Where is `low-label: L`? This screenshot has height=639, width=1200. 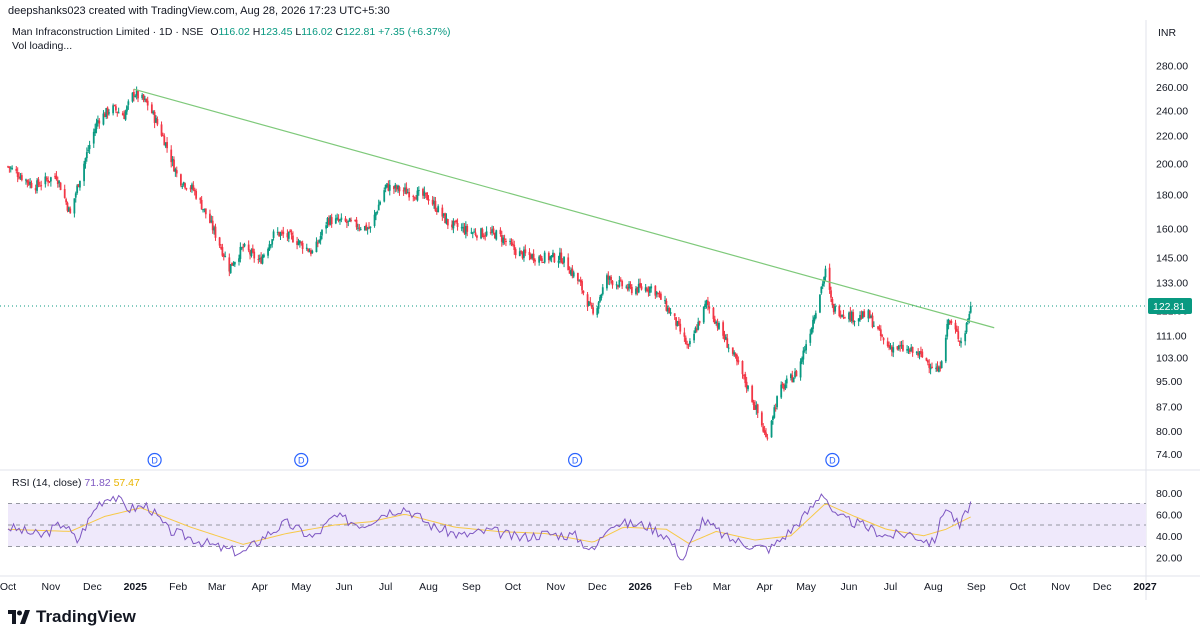 low-label: L is located at coordinates (298, 32).